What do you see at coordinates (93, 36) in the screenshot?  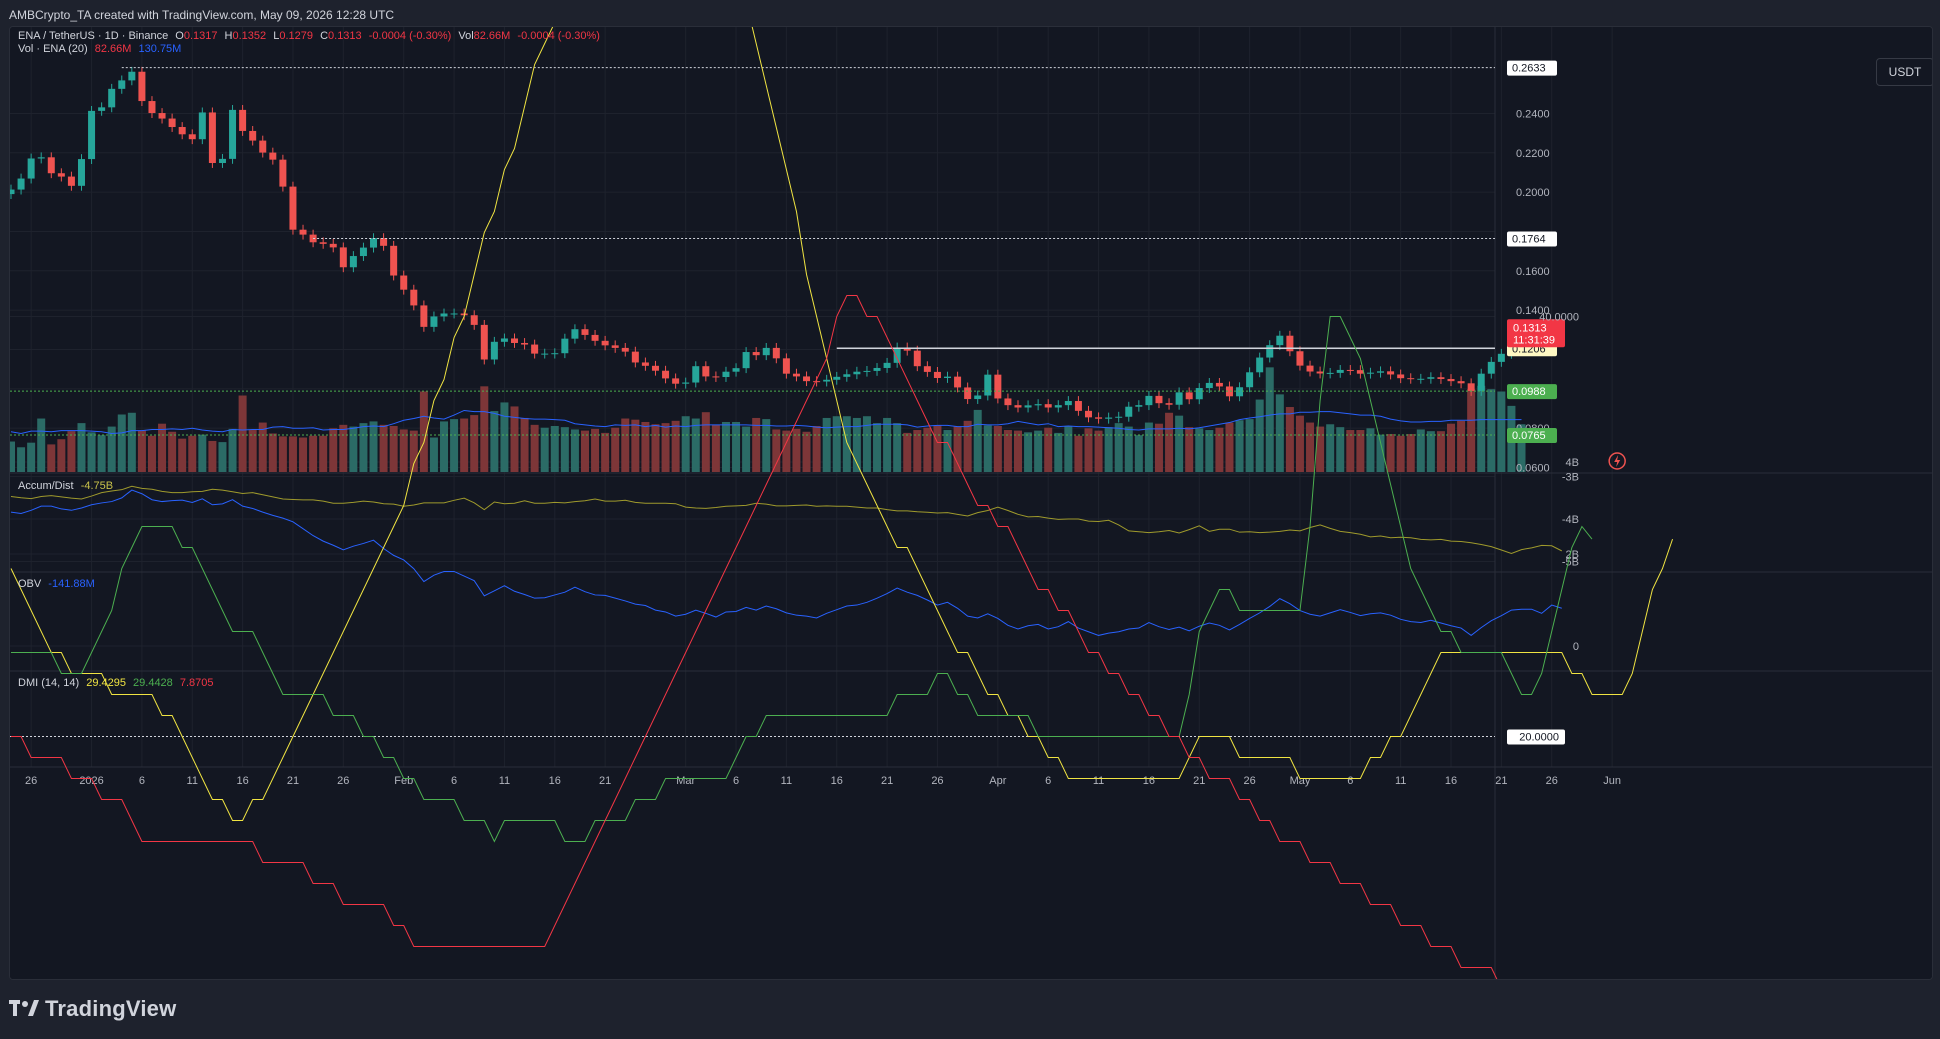 I see `legend-symbol: ENA / TetherUS · 1D · Binance` at bounding box center [93, 36].